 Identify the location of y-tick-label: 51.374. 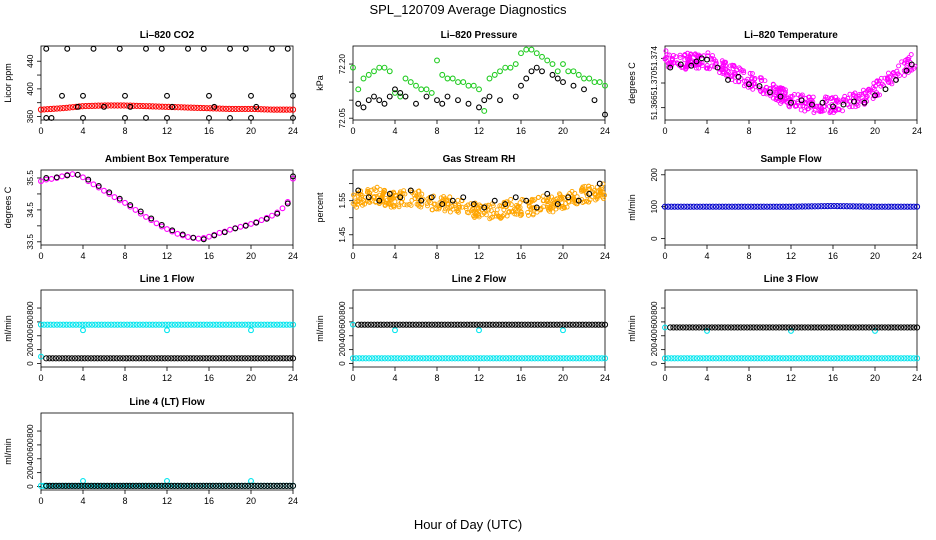
(654, 58).